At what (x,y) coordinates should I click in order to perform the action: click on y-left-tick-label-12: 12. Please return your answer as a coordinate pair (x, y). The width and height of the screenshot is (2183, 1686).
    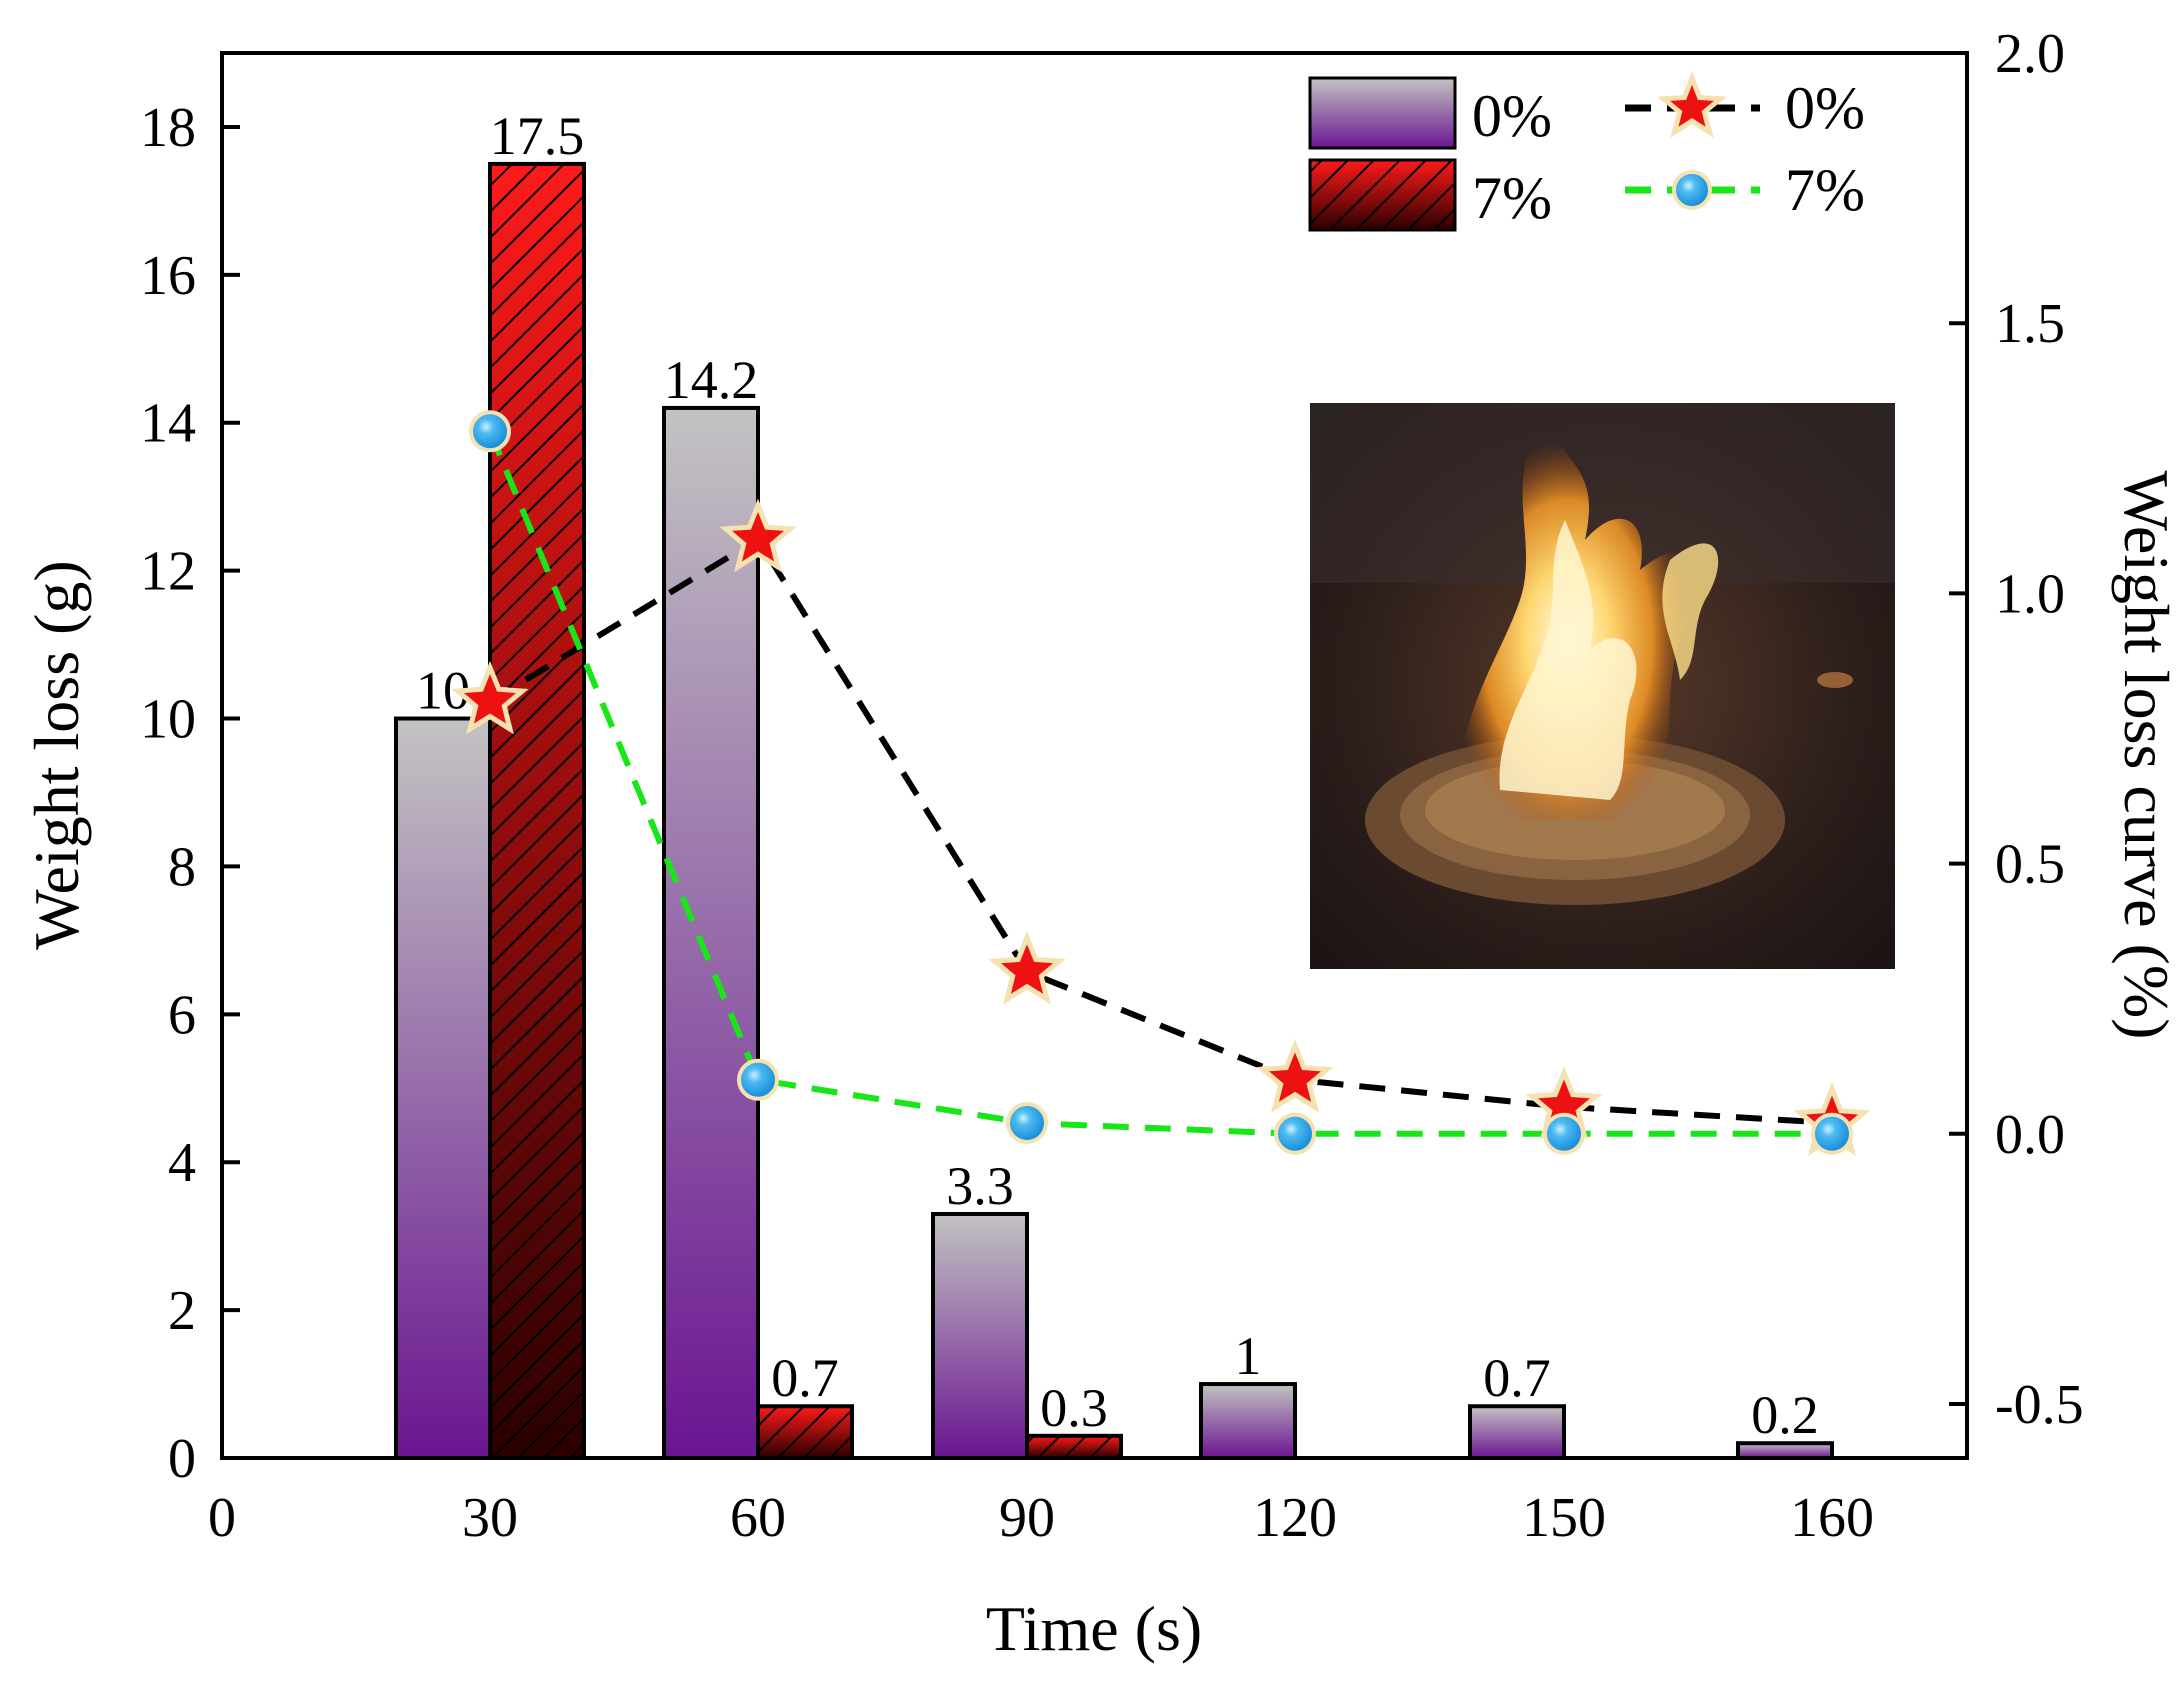
    Looking at the image, I should click on (168, 572).